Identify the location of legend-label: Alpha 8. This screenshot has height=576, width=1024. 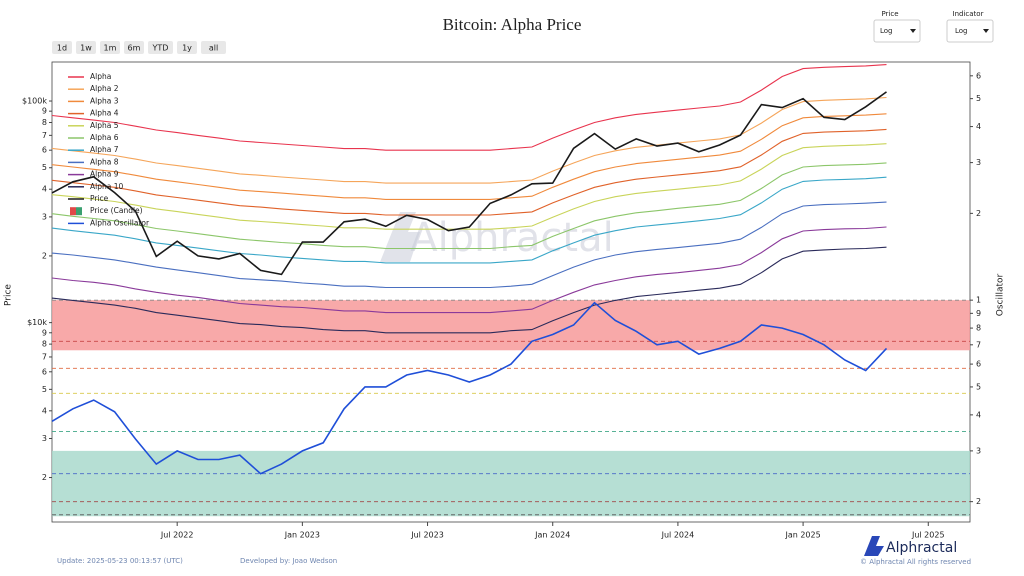
(104, 161).